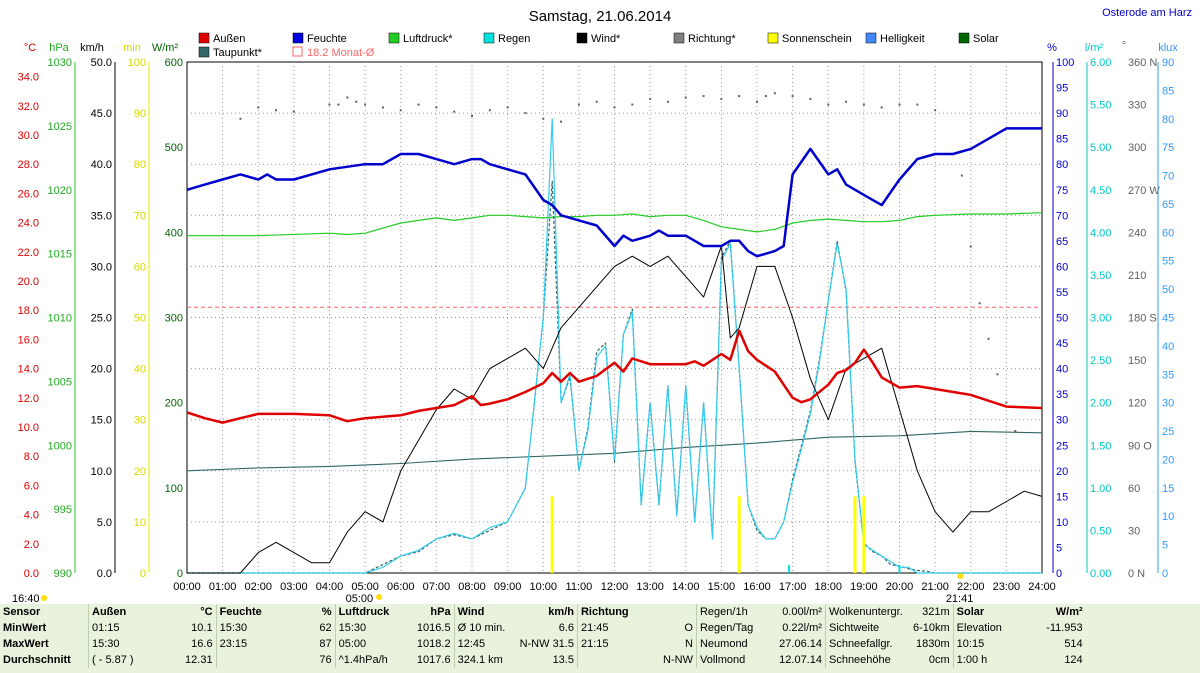  What do you see at coordinates (712, 39) in the screenshot?
I see `legend-label: Richtung*` at bounding box center [712, 39].